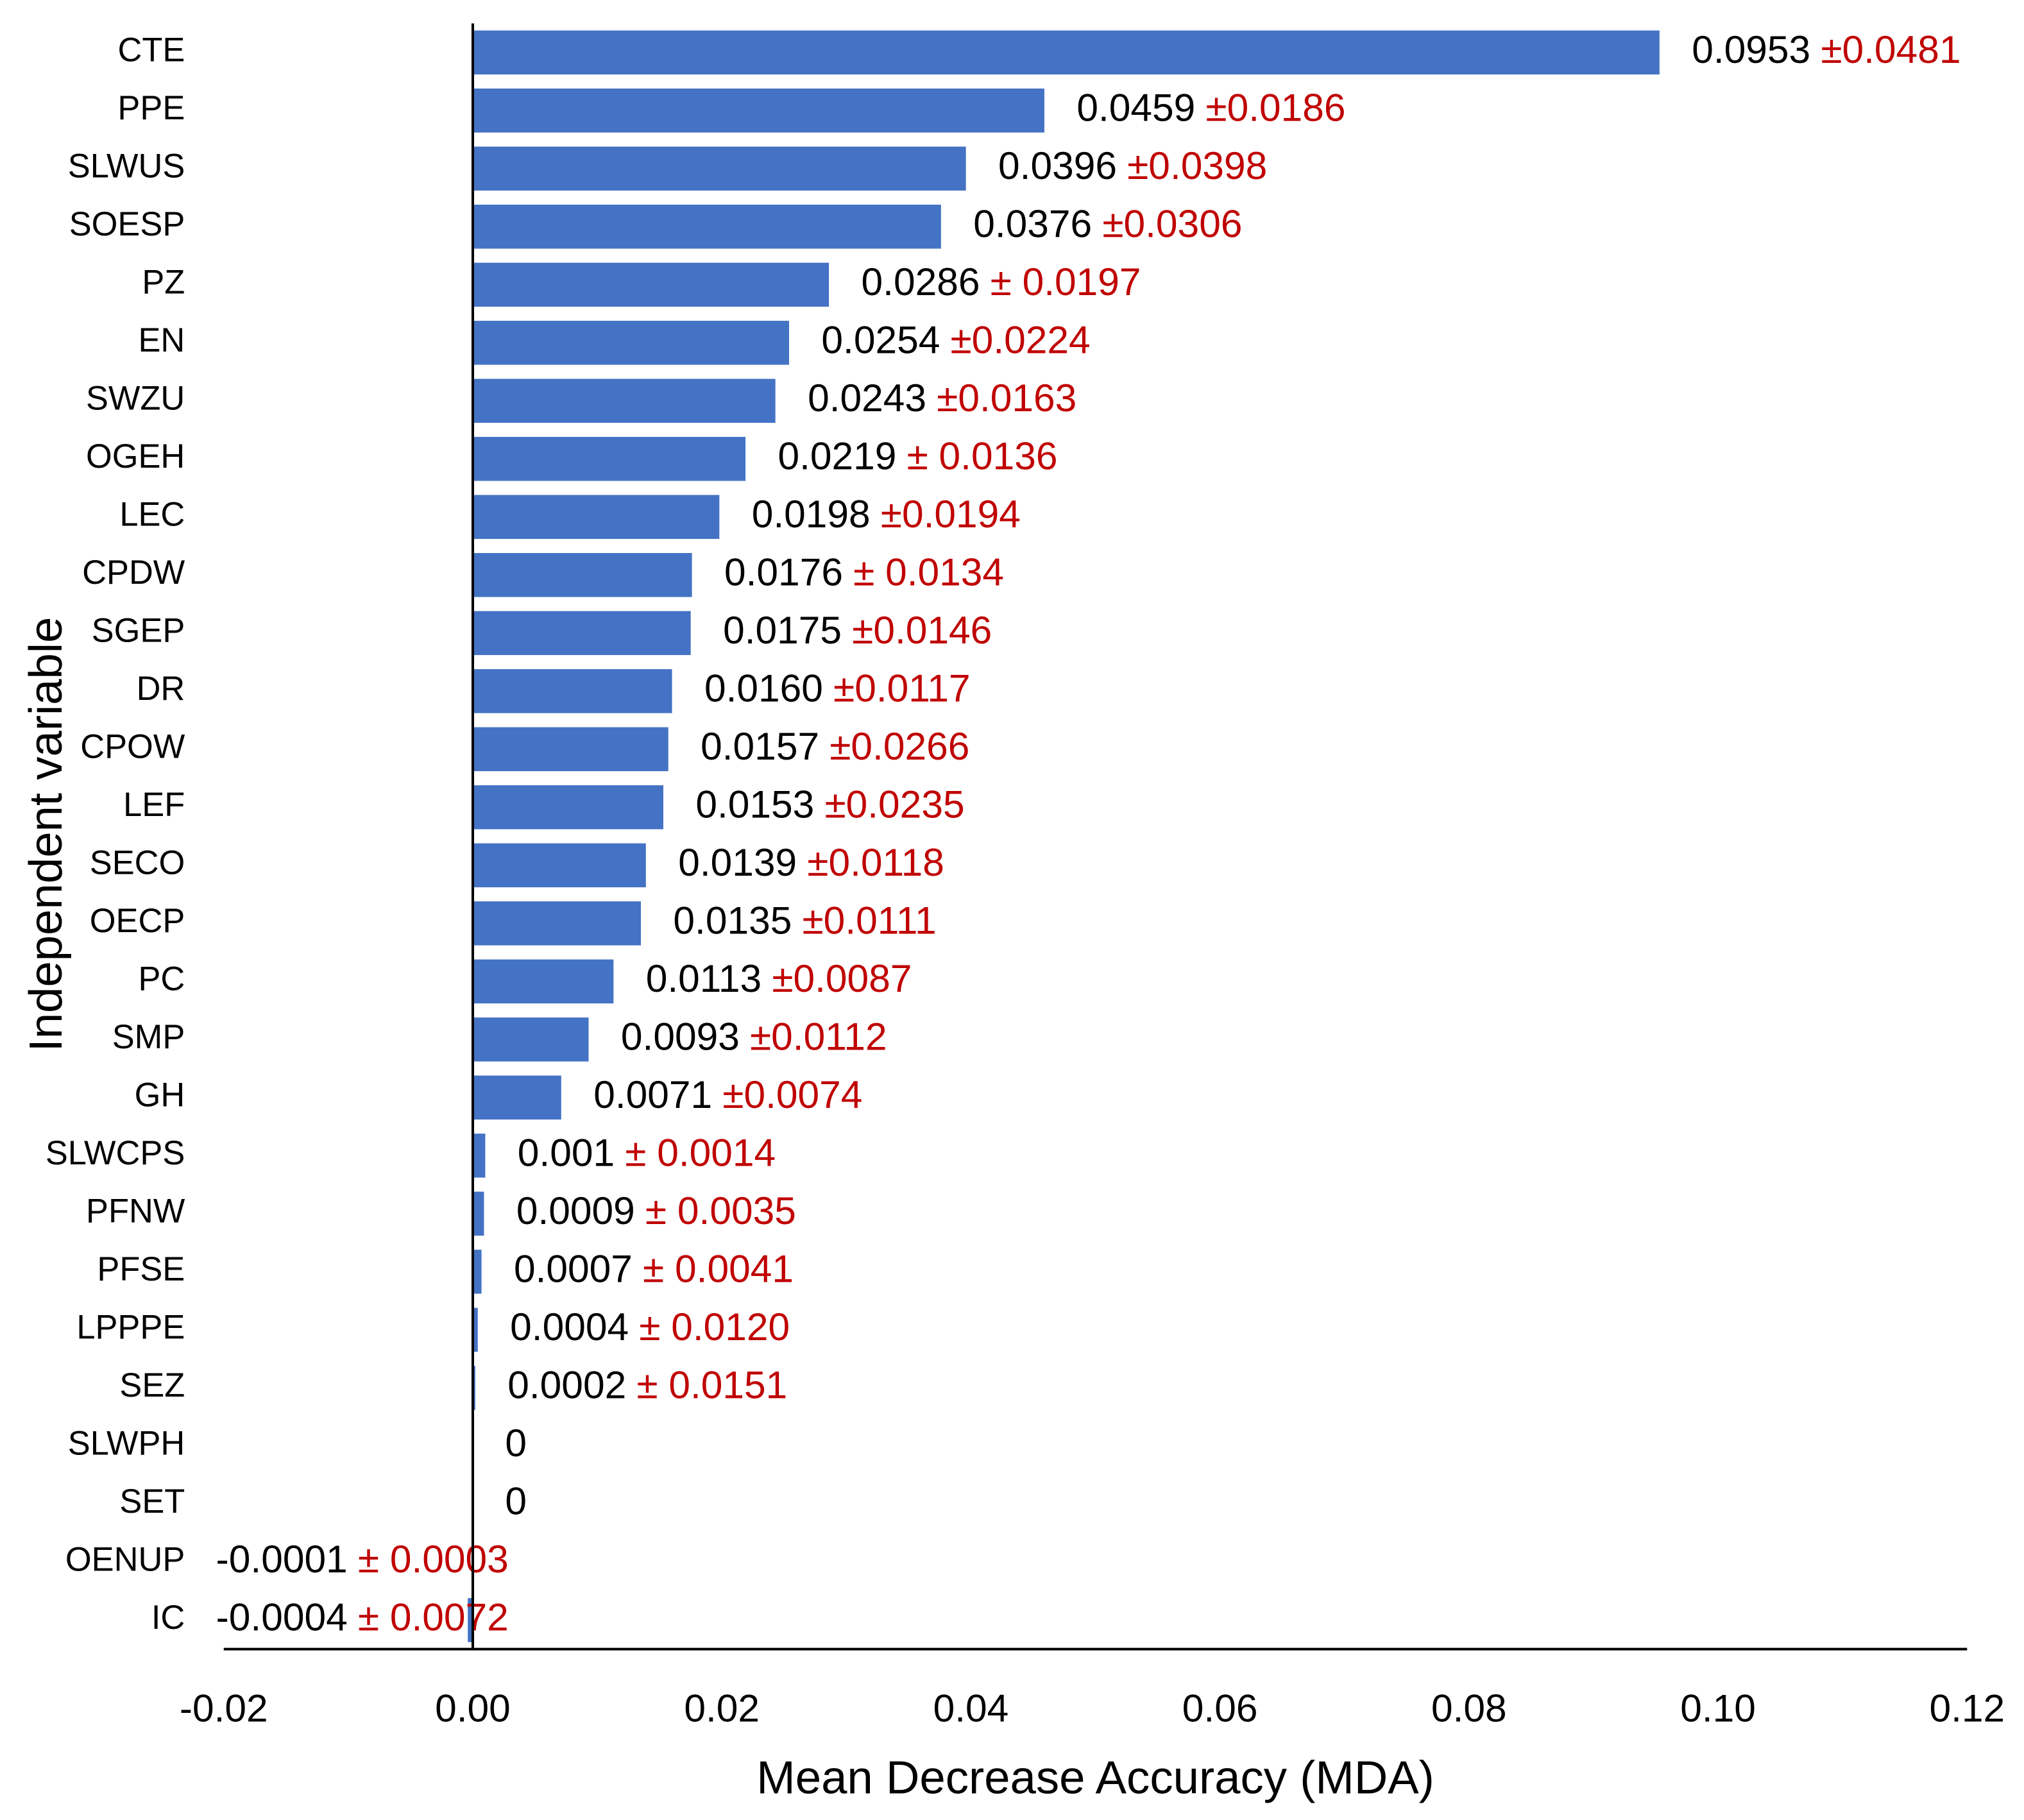 The height and width of the screenshot is (1820, 2024). Describe the element at coordinates (46, 835) in the screenshot. I see `y-axis-title: Independent variable` at that location.